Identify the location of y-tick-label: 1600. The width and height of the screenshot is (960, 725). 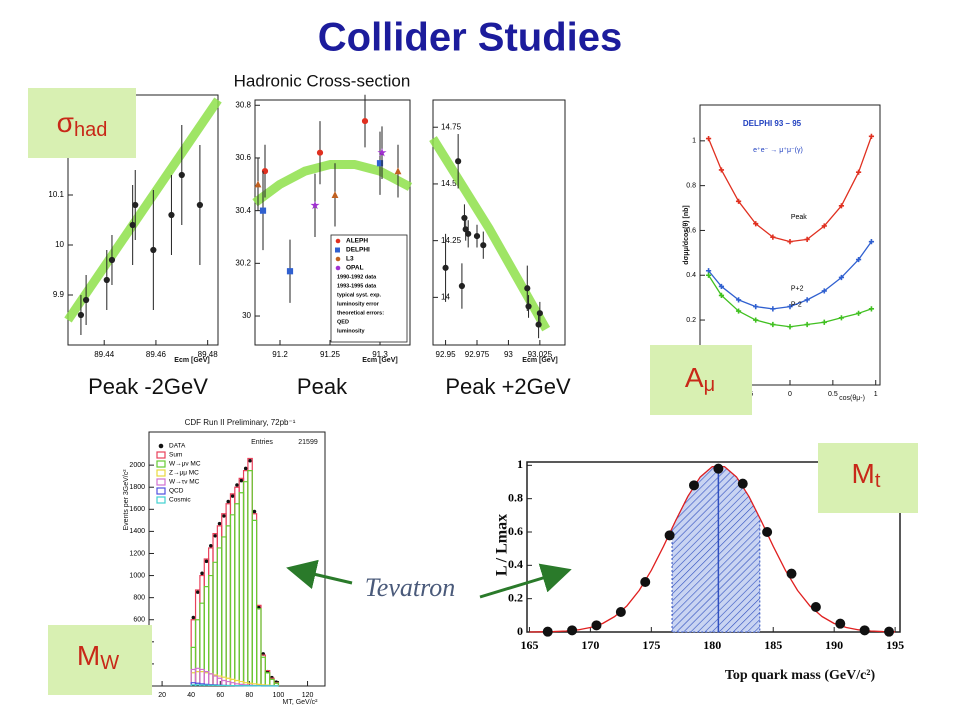
(137, 509).